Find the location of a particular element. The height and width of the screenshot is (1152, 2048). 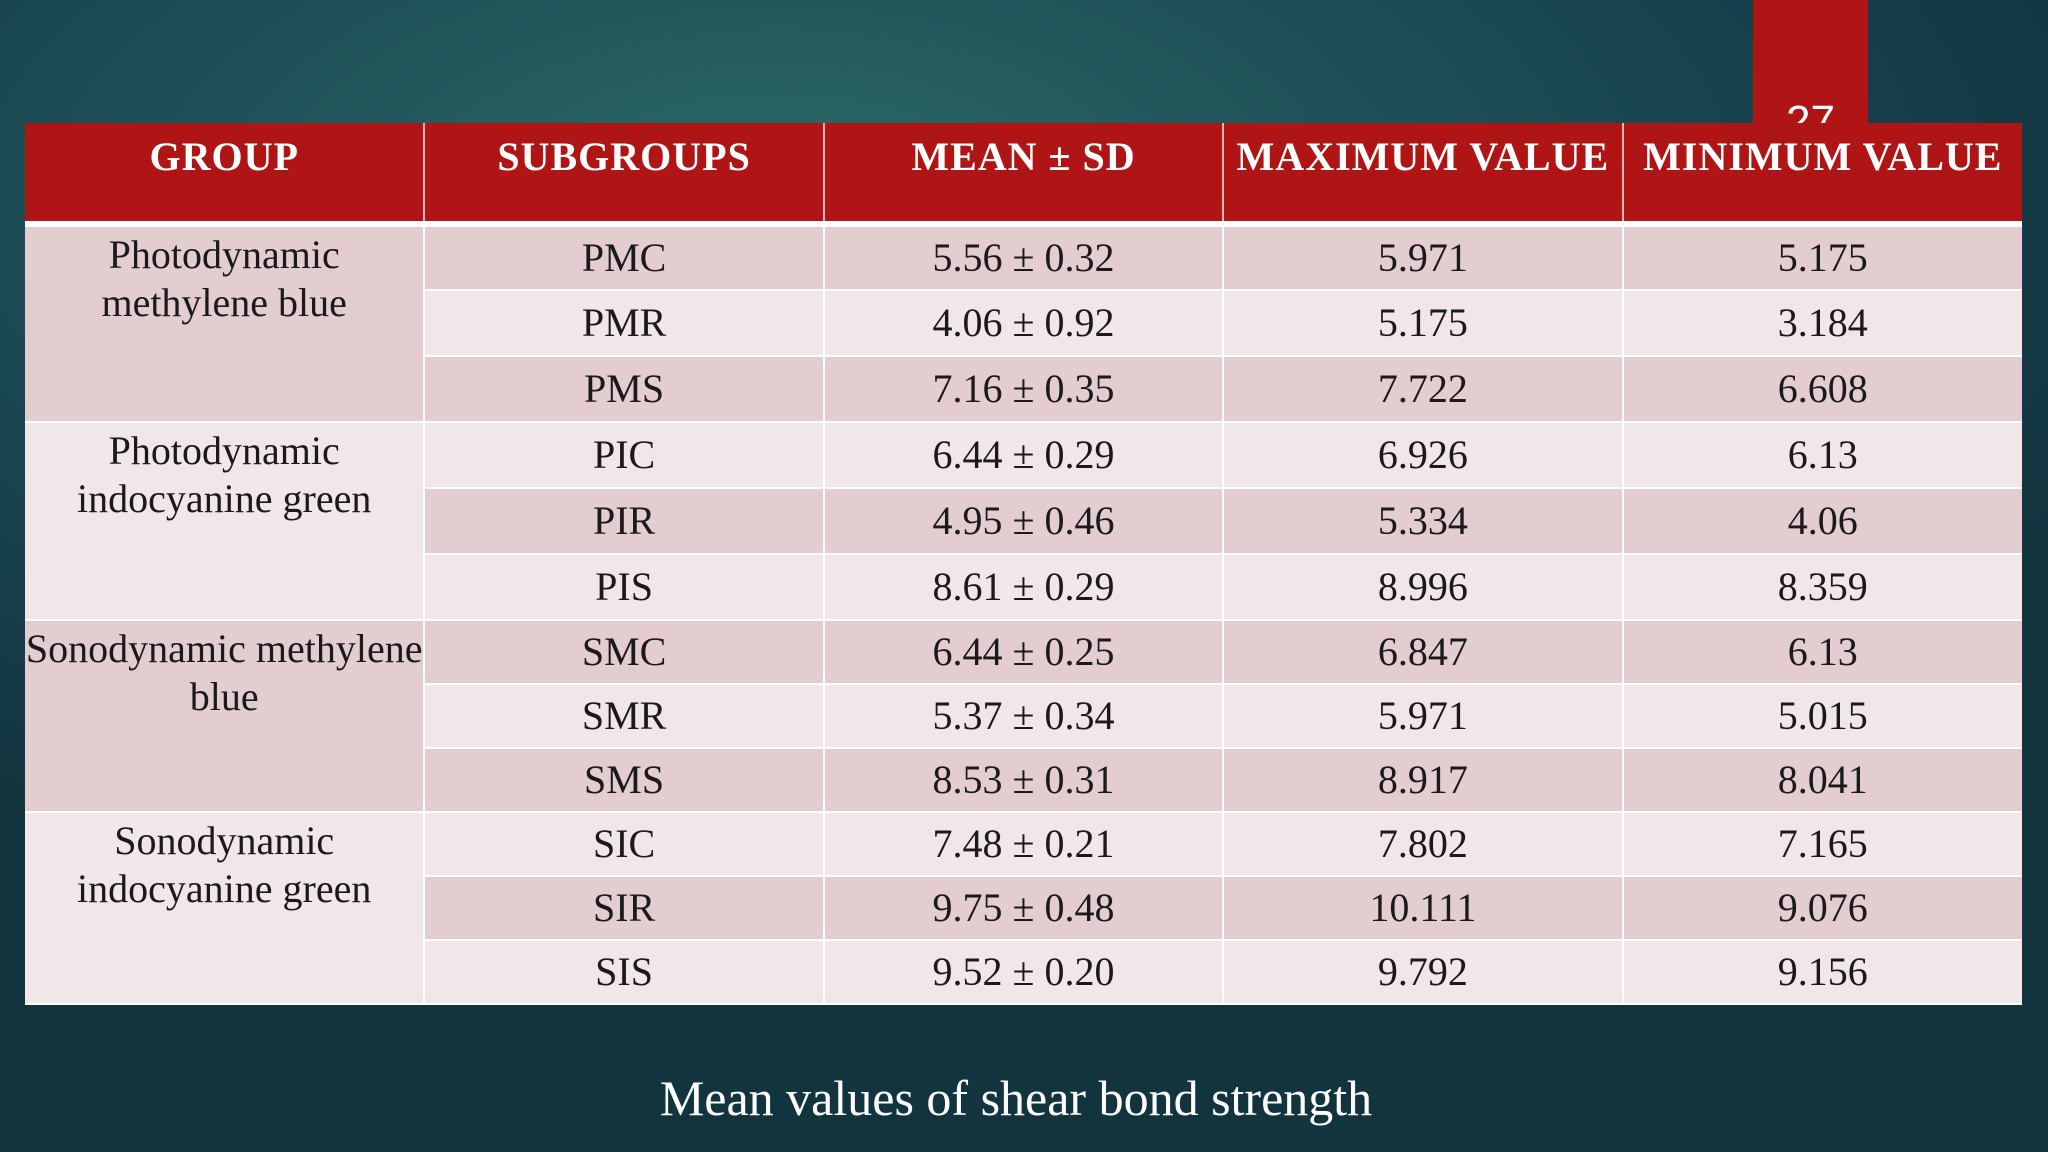

table-row: PIR 4.95 ± 0.46 5.334 4.06 is located at coordinates (1023, 521).